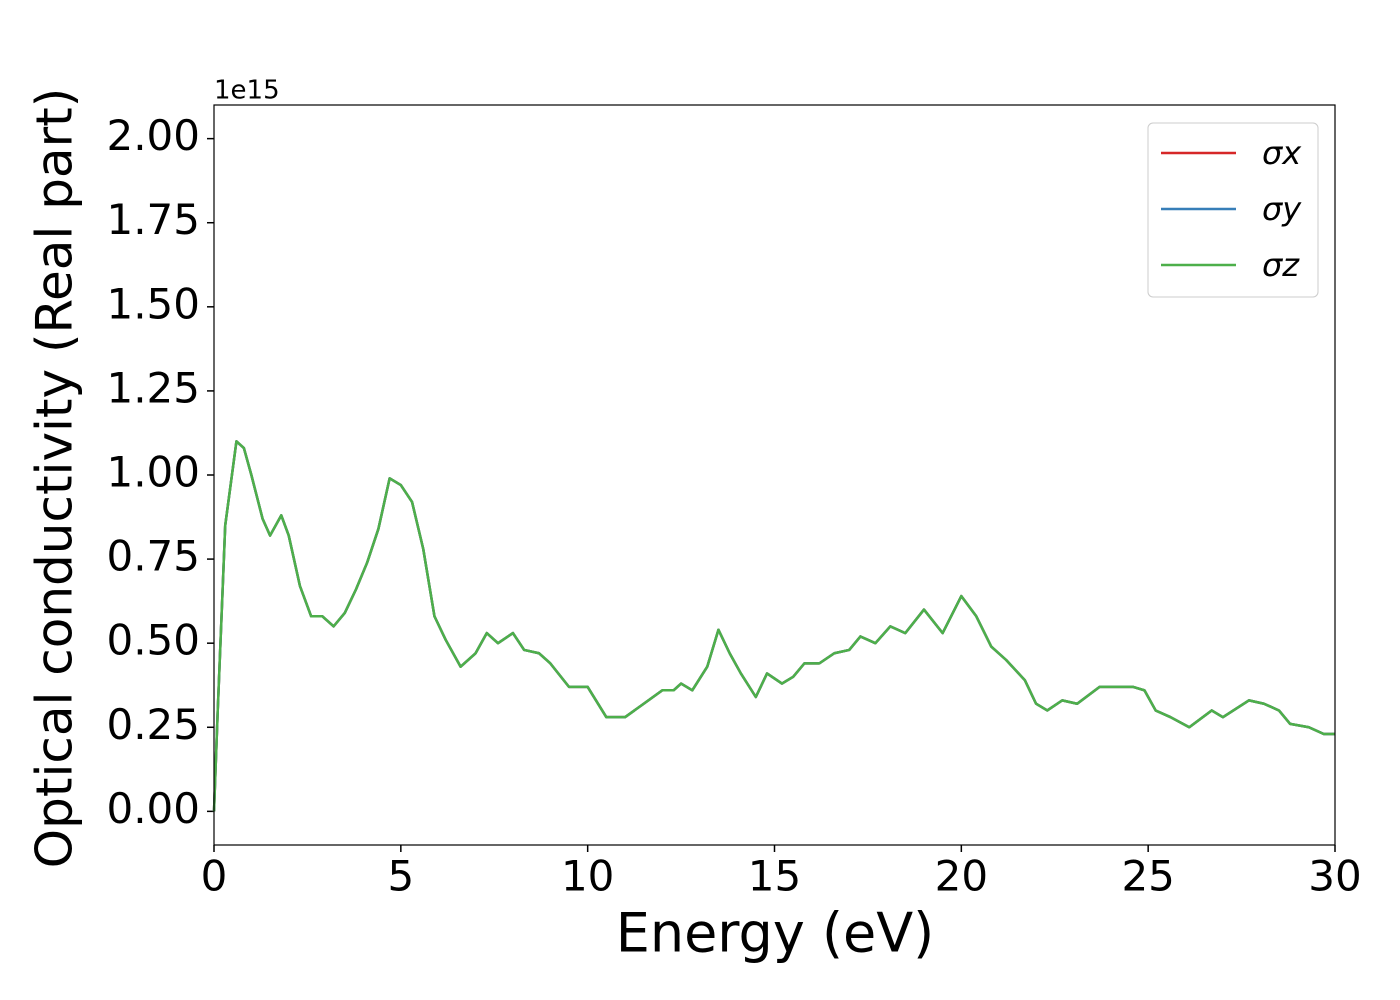  Describe the element at coordinates (1334, 876) in the screenshot. I see `x-tick-label: 30` at that location.